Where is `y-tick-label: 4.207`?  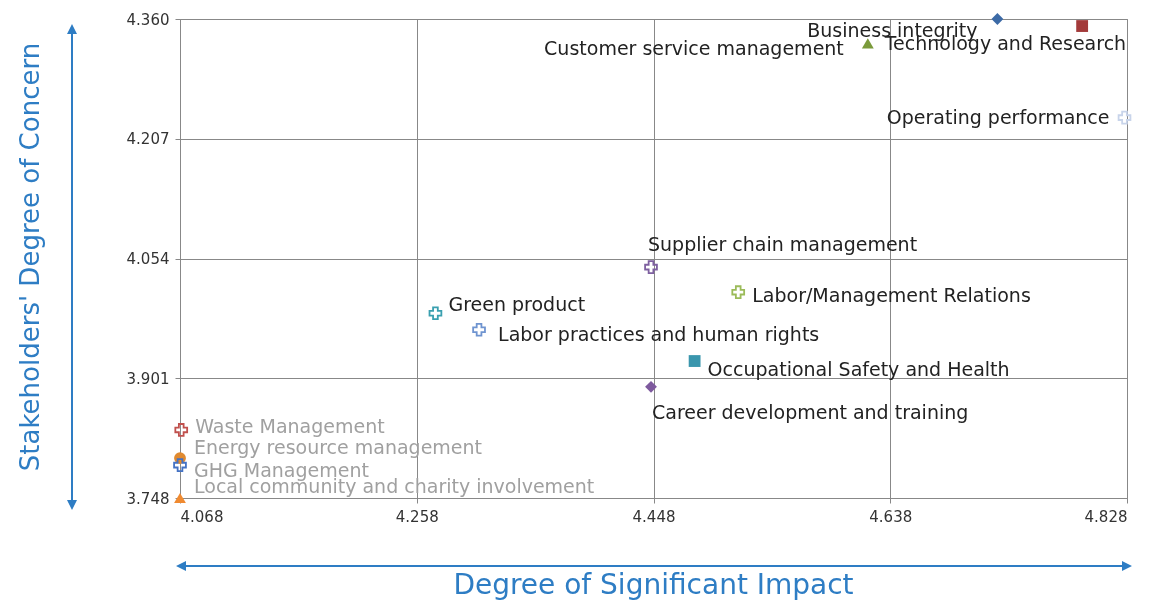
y-tick-label: 4.207 is located at coordinates (148, 139).